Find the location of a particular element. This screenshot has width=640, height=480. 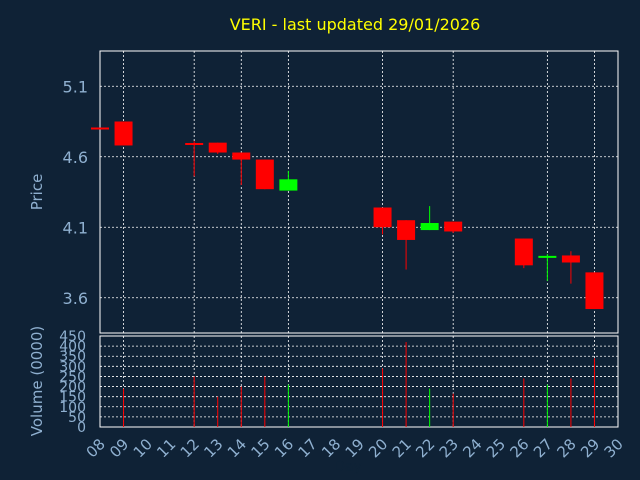

volume-y-tick-label: 100 is located at coordinates (72, 408).